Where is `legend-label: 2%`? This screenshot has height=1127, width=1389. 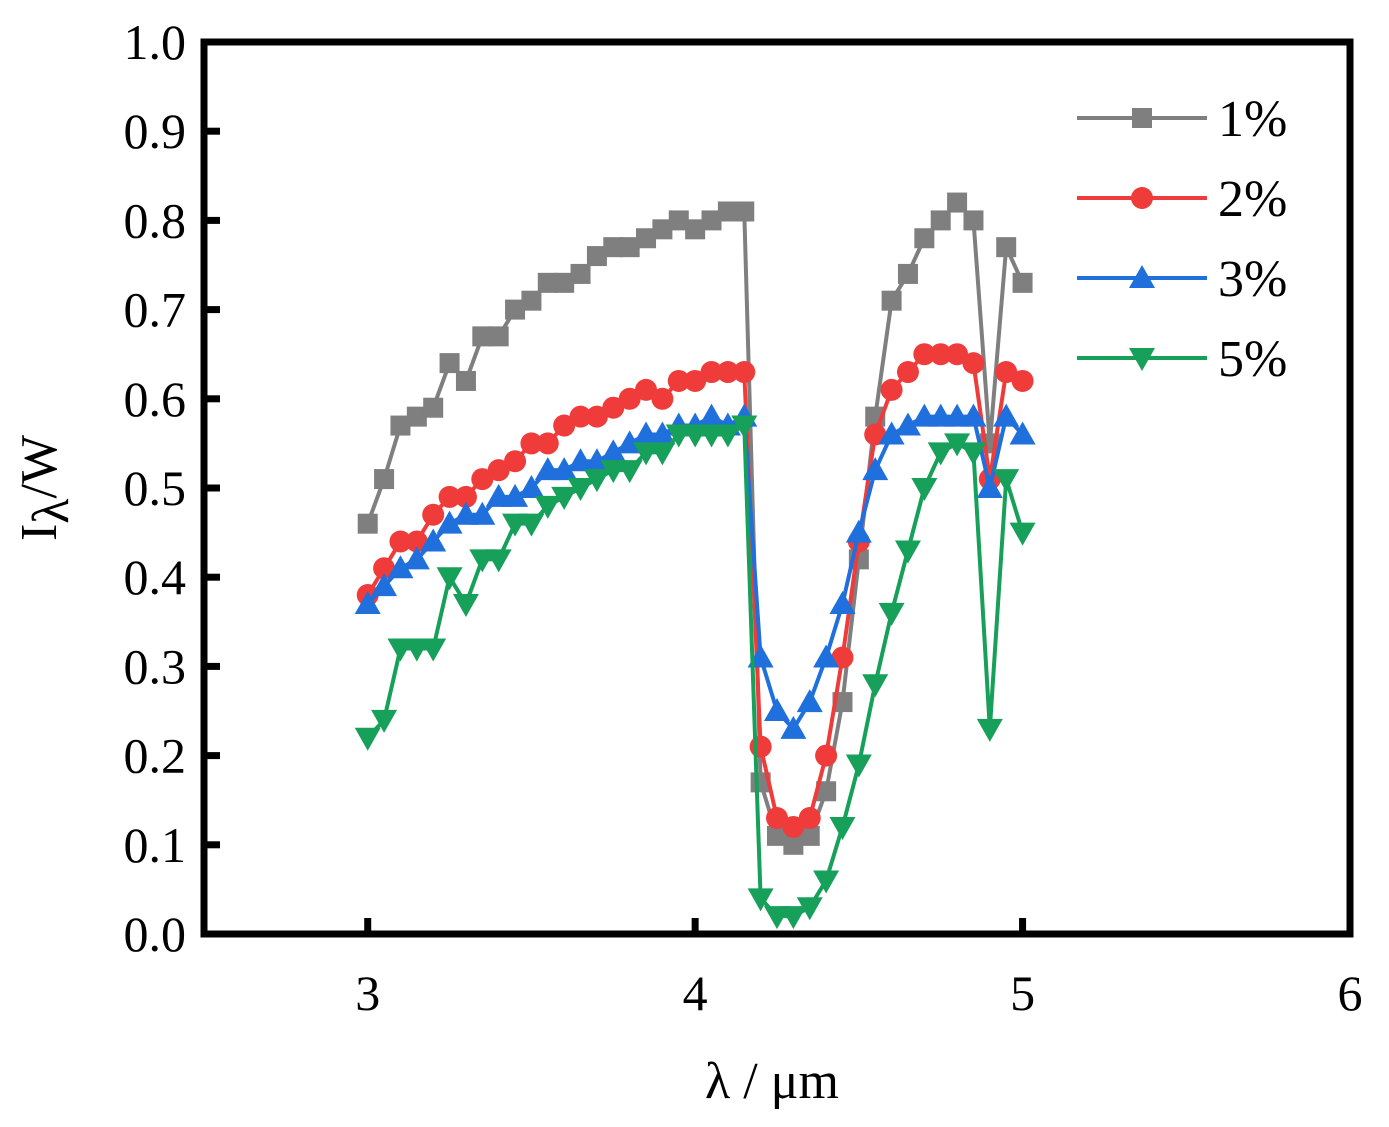 legend-label: 2% is located at coordinates (1252, 199).